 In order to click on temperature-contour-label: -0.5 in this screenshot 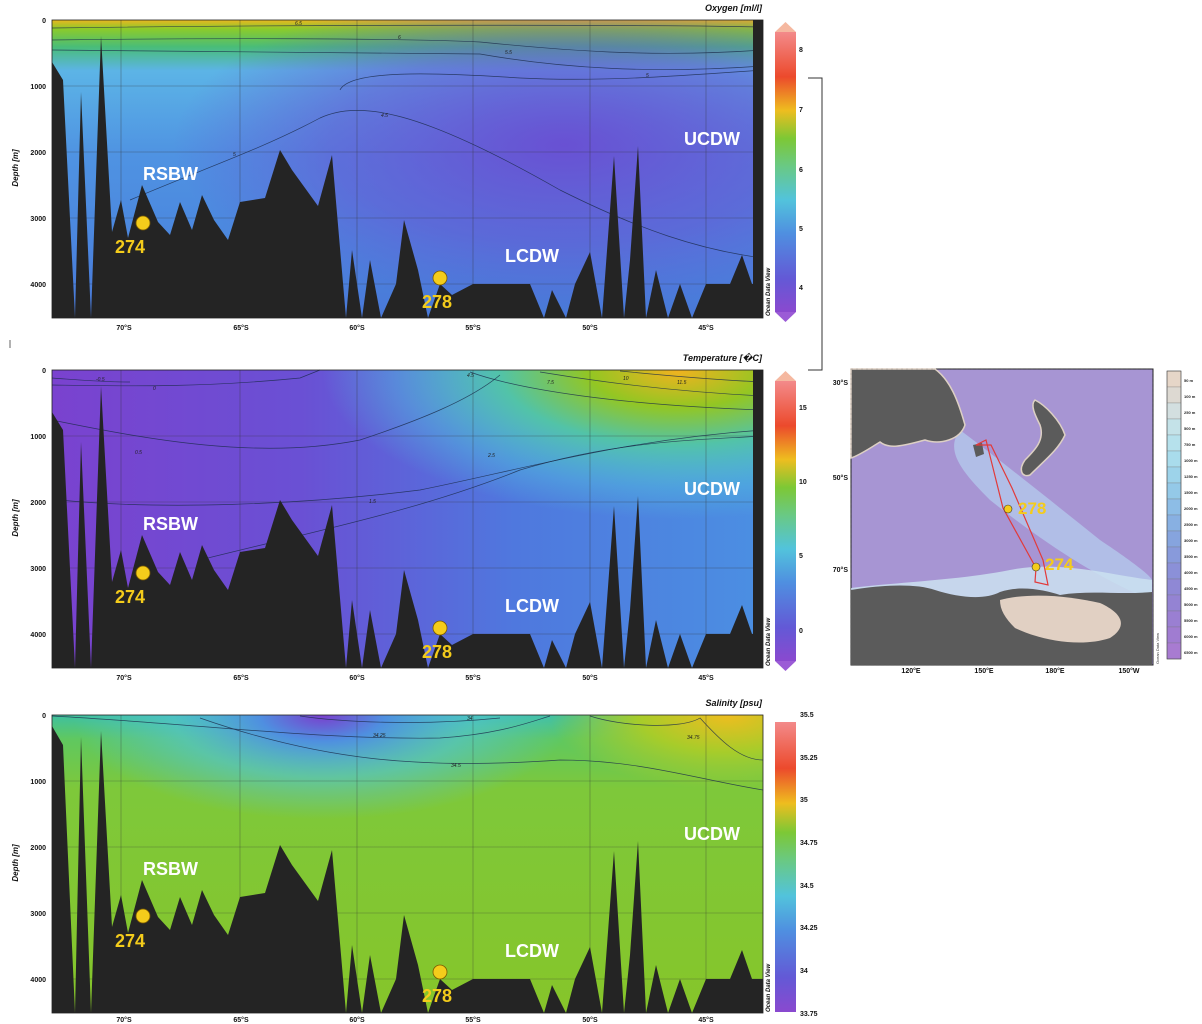, I will do `click(100, 380)`.